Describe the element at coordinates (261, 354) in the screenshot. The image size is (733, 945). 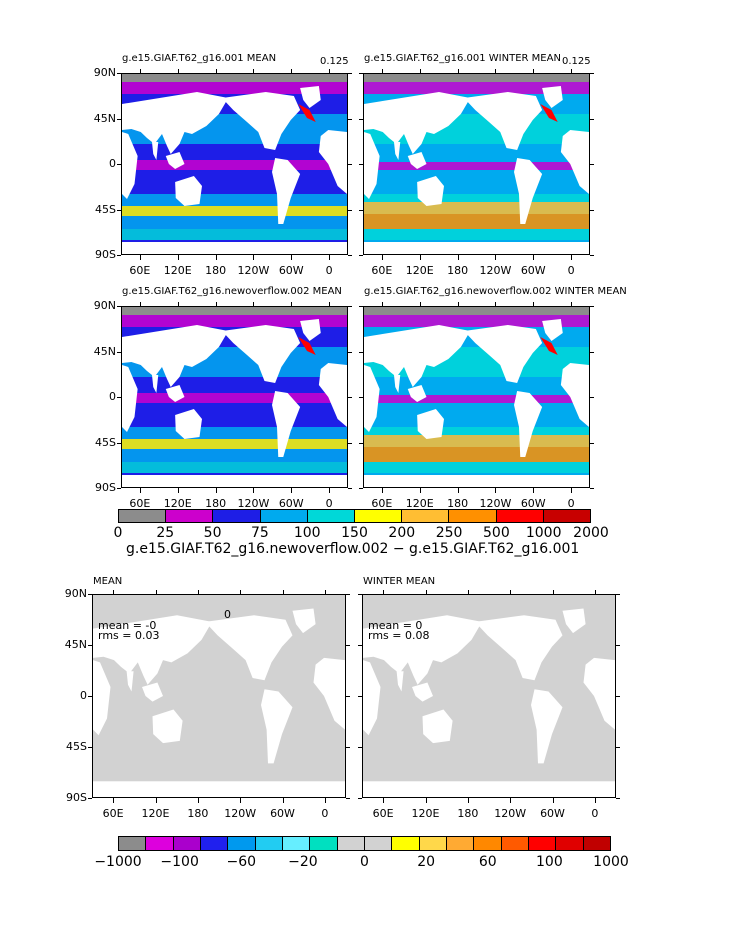
I see `continent-namer` at that location.